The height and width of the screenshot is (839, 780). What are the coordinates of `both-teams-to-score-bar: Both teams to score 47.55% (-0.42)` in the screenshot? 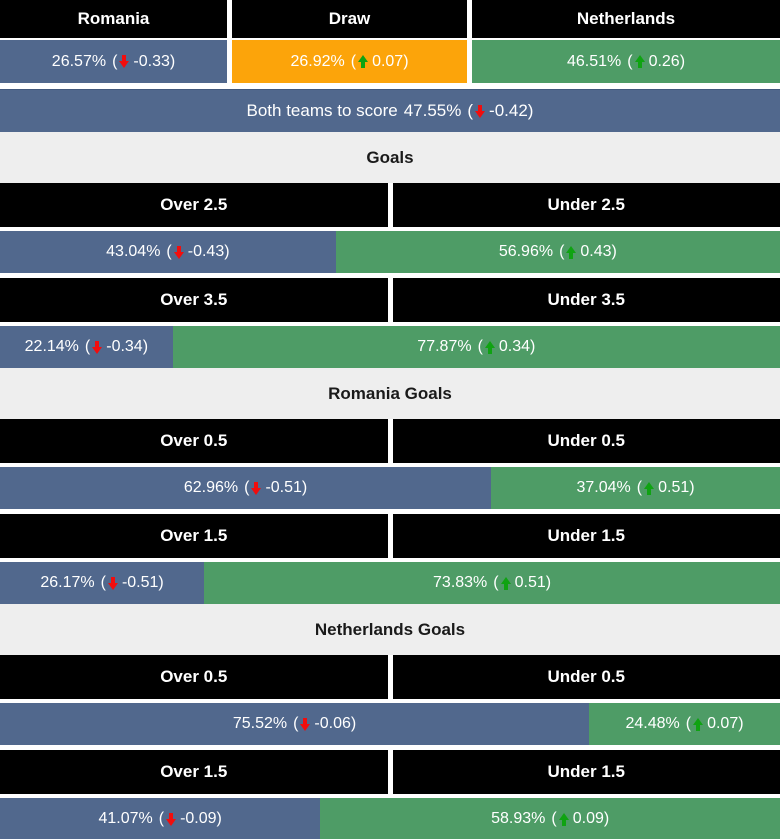 It's located at (390, 110).